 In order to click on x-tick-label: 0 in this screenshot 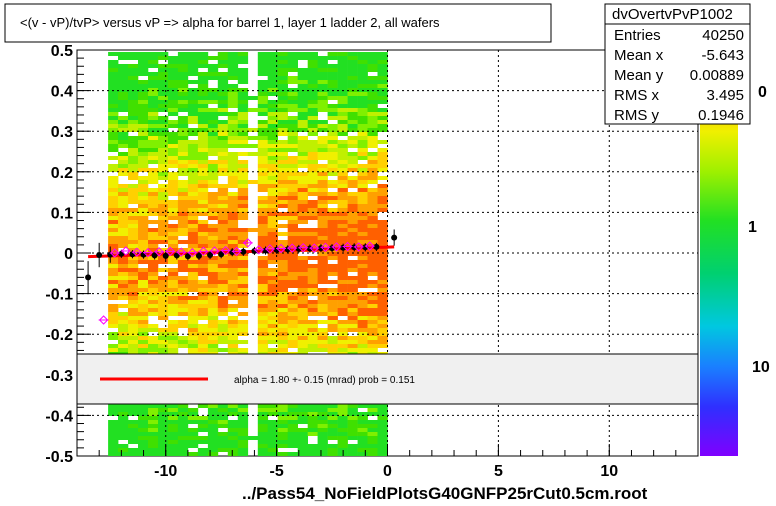, I will do `click(387, 471)`.